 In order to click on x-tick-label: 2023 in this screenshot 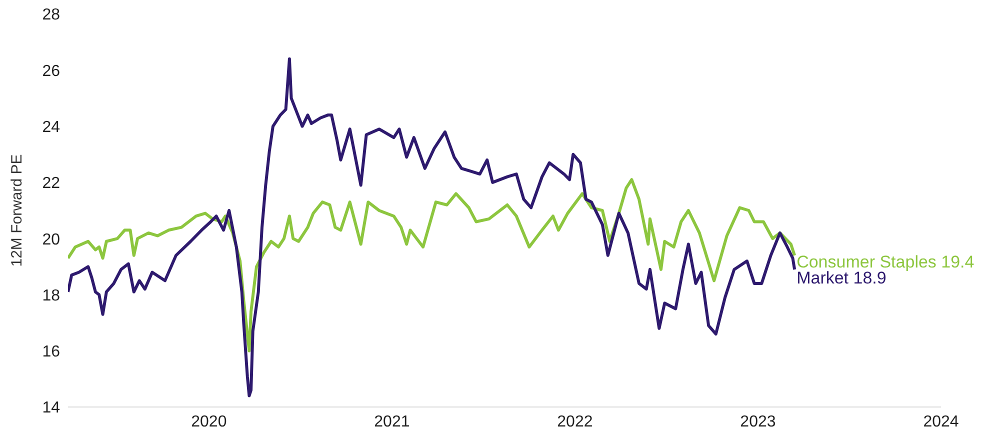, I will do `click(758, 421)`.